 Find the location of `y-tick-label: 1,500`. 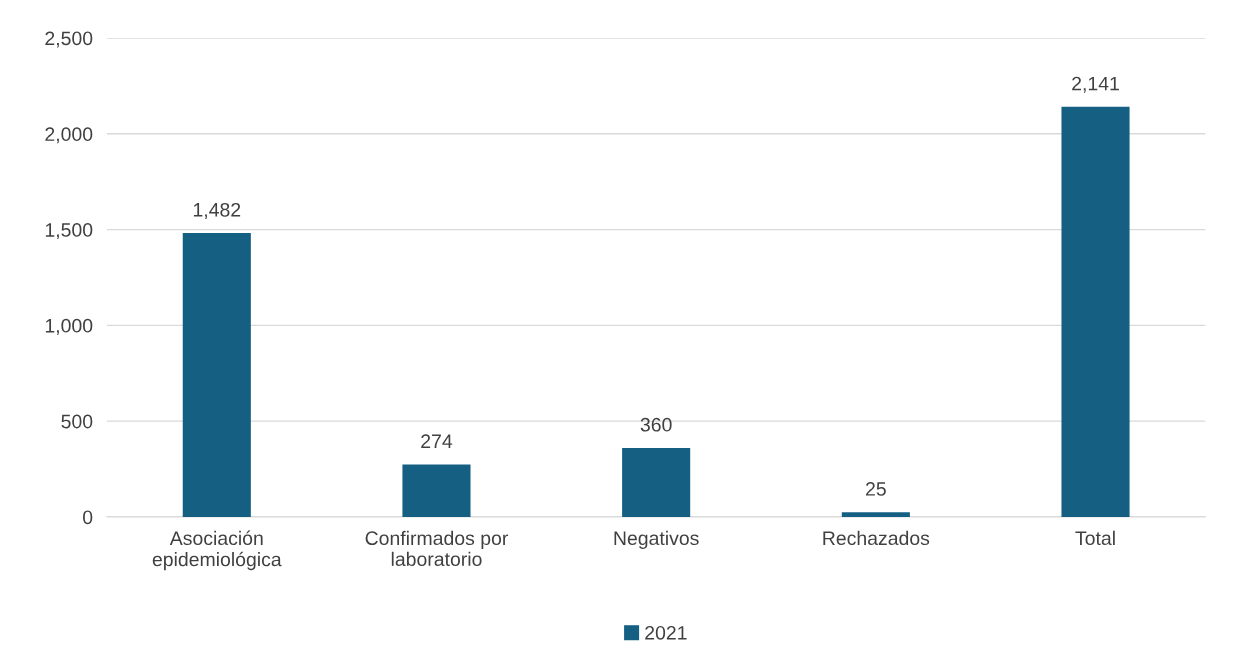

y-tick-label: 1,500 is located at coordinates (69, 231).